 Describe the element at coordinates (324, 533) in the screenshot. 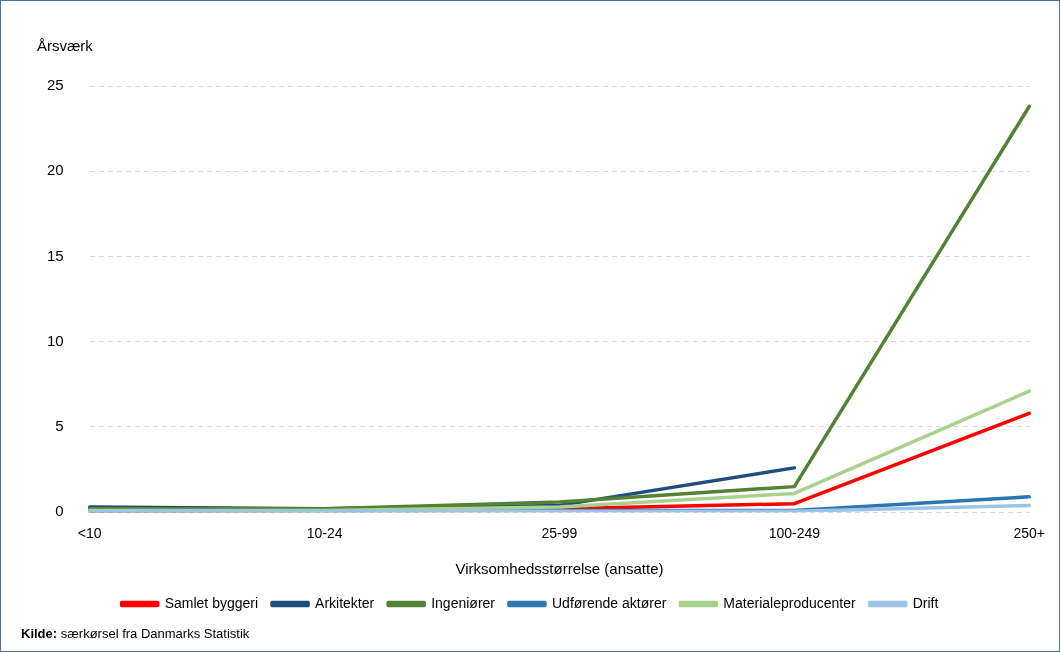

I see `x-tick-label: 10-24` at that location.